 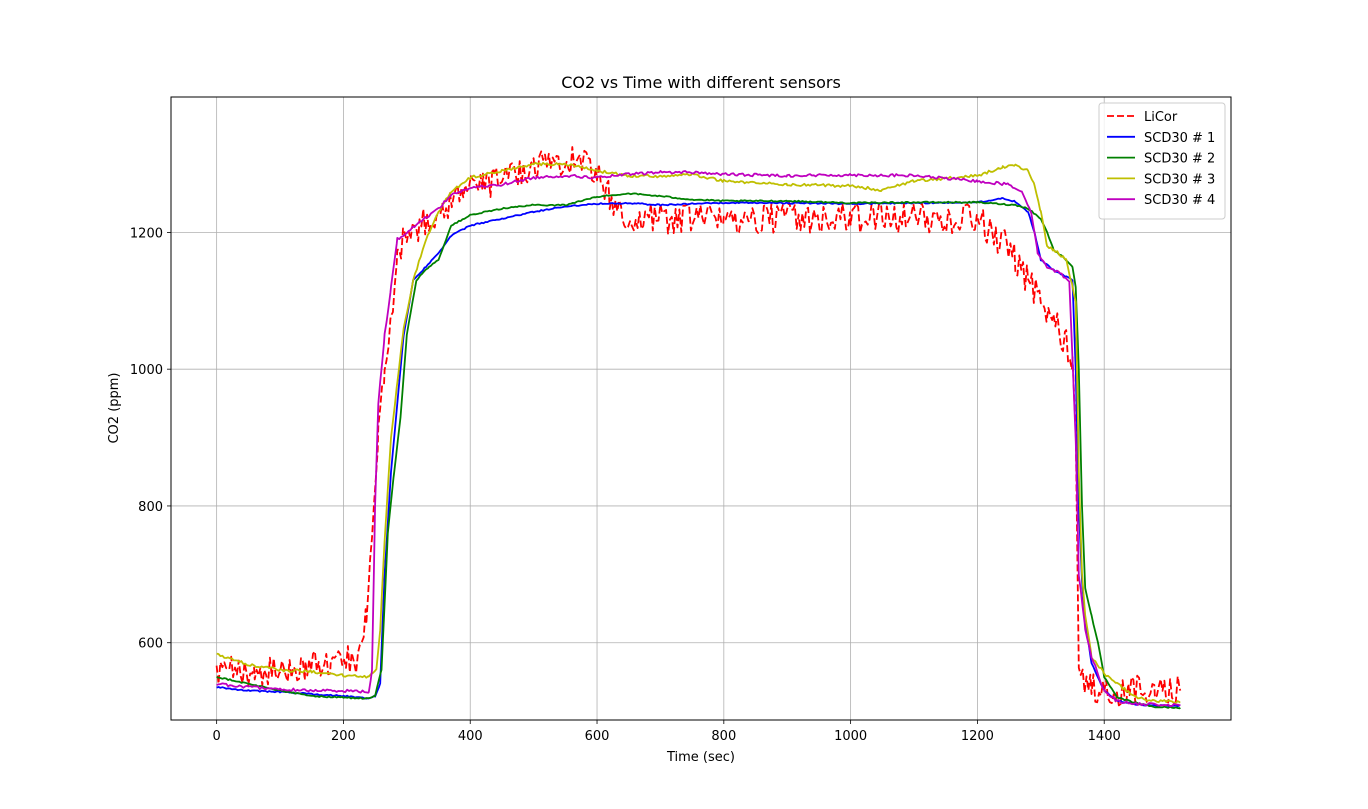 I want to click on x-tick-label: 600, so click(x=597, y=736).